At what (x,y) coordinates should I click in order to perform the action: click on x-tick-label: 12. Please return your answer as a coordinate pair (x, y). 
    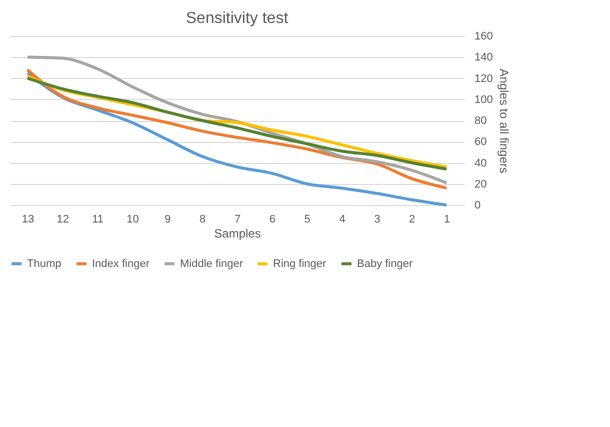
    Looking at the image, I should click on (63, 220).